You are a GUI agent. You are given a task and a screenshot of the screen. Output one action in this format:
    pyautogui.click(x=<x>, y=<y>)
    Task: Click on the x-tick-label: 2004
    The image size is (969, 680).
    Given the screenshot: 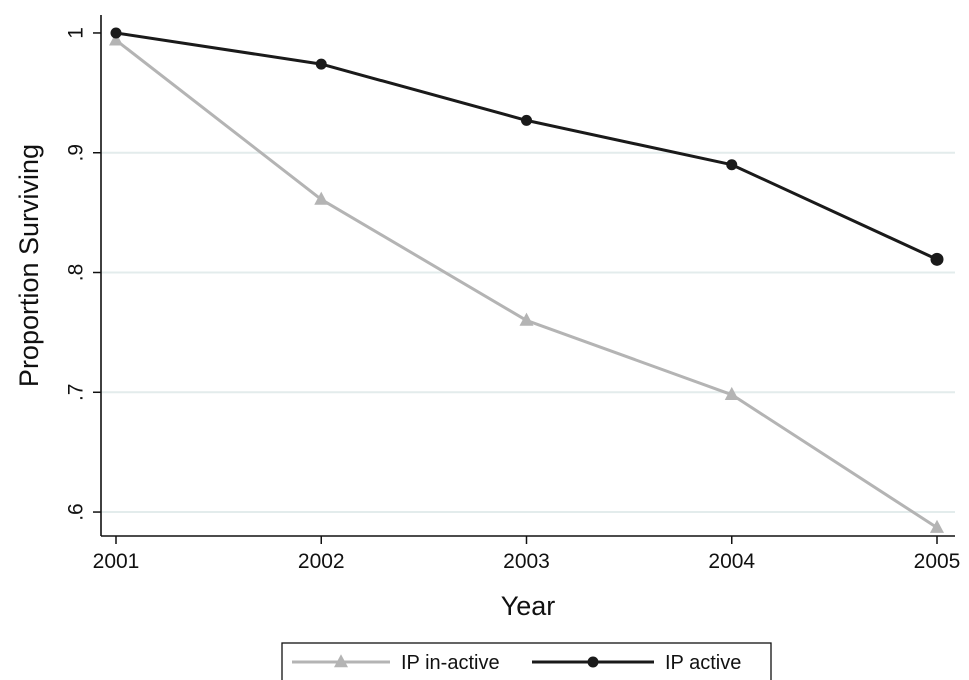 What is the action you would take?
    pyautogui.click(x=731, y=561)
    